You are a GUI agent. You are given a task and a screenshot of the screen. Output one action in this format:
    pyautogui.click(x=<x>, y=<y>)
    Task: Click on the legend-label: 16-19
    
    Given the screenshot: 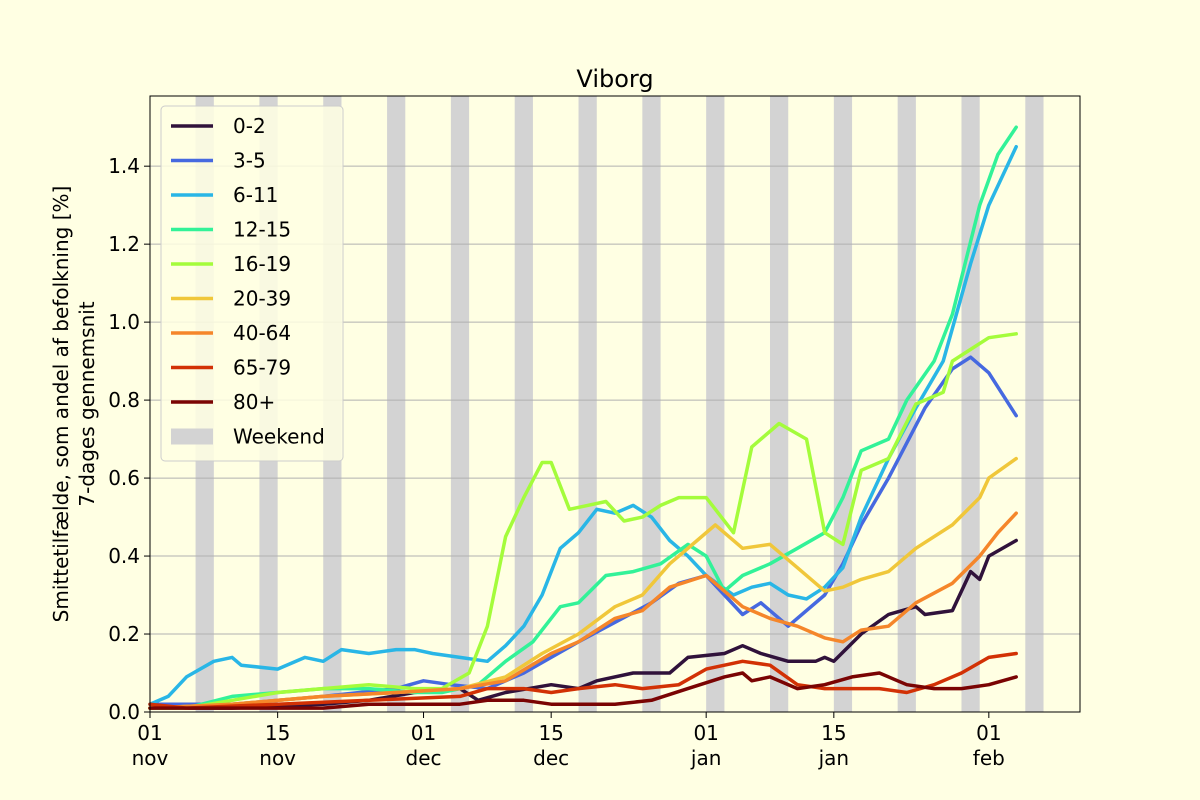 What is the action you would take?
    pyautogui.click(x=262, y=264)
    